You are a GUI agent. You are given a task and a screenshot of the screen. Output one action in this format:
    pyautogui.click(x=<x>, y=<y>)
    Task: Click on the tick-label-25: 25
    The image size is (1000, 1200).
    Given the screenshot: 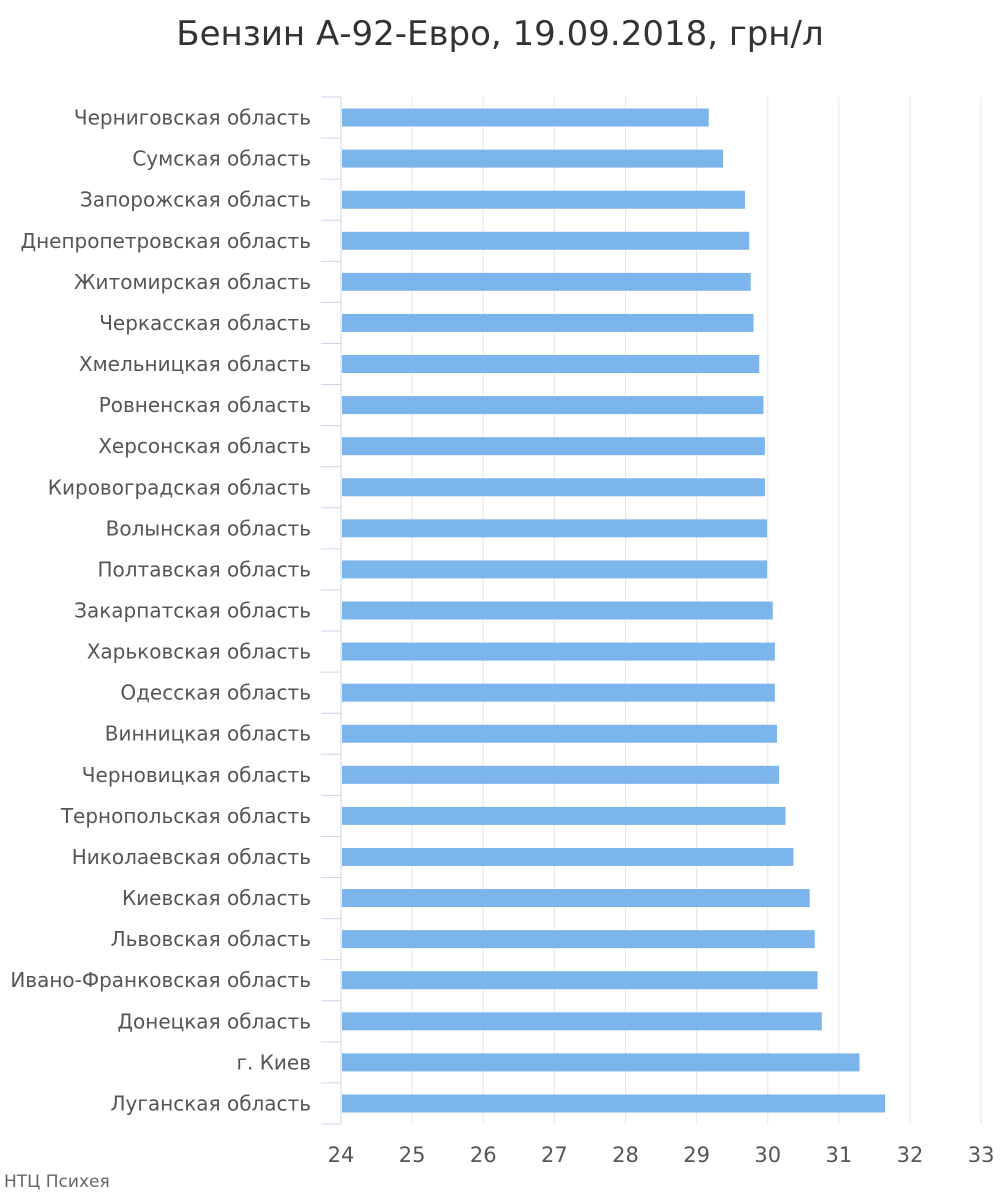 What is the action you would take?
    pyautogui.click(x=412, y=1155)
    